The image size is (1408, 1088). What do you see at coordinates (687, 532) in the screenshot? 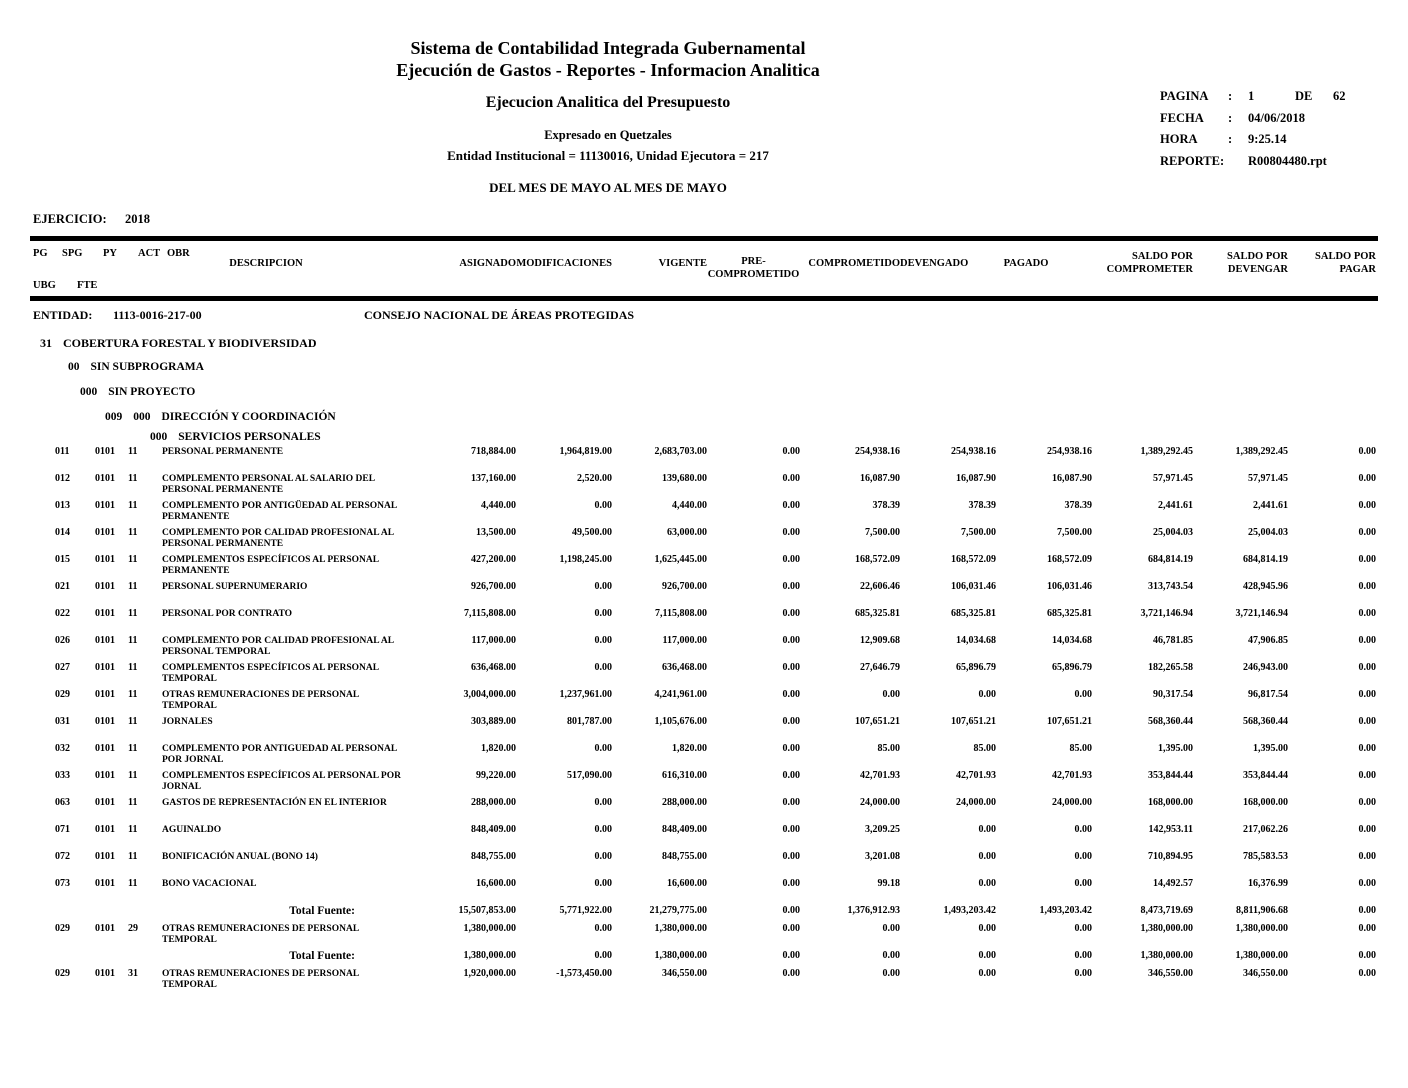
I see `cell-vigente: 63,000.00` at bounding box center [687, 532].